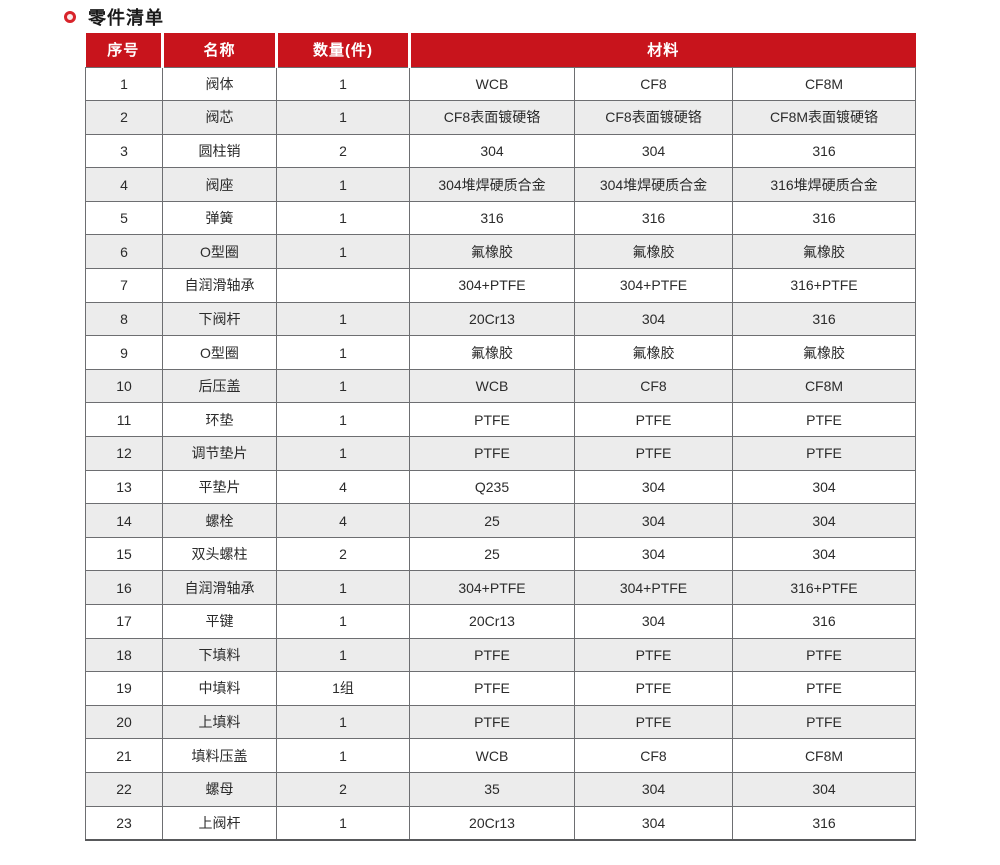 This screenshot has width=1000, height=865. What do you see at coordinates (824, 285) in the screenshot?
I see `material-cell-3: 316+PTFE` at bounding box center [824, 285].